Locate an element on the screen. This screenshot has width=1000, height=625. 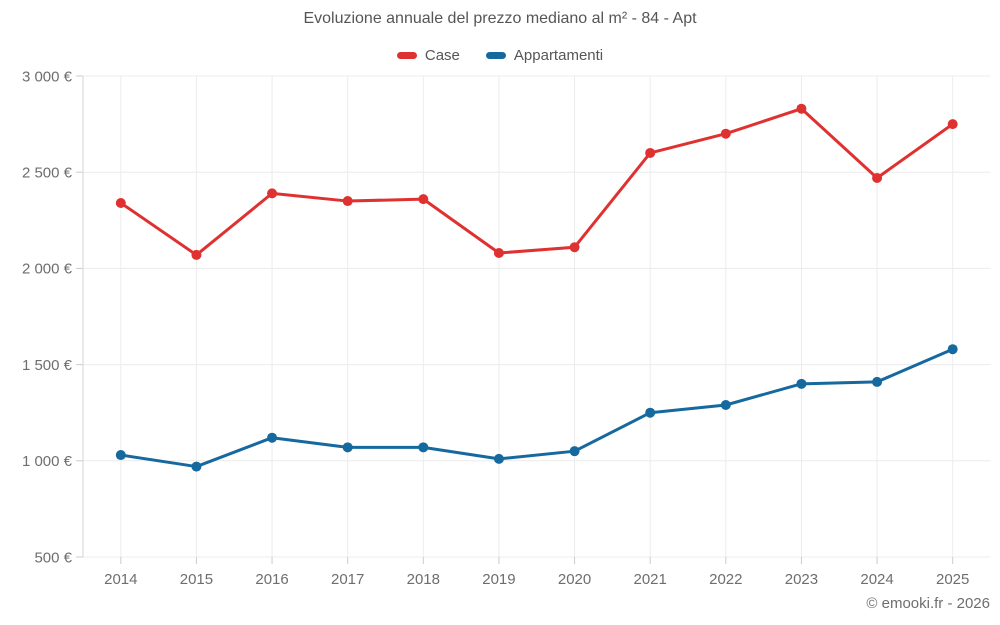
legend-item-appartamenti: Appartamenti is located at coordinates (544, 55).